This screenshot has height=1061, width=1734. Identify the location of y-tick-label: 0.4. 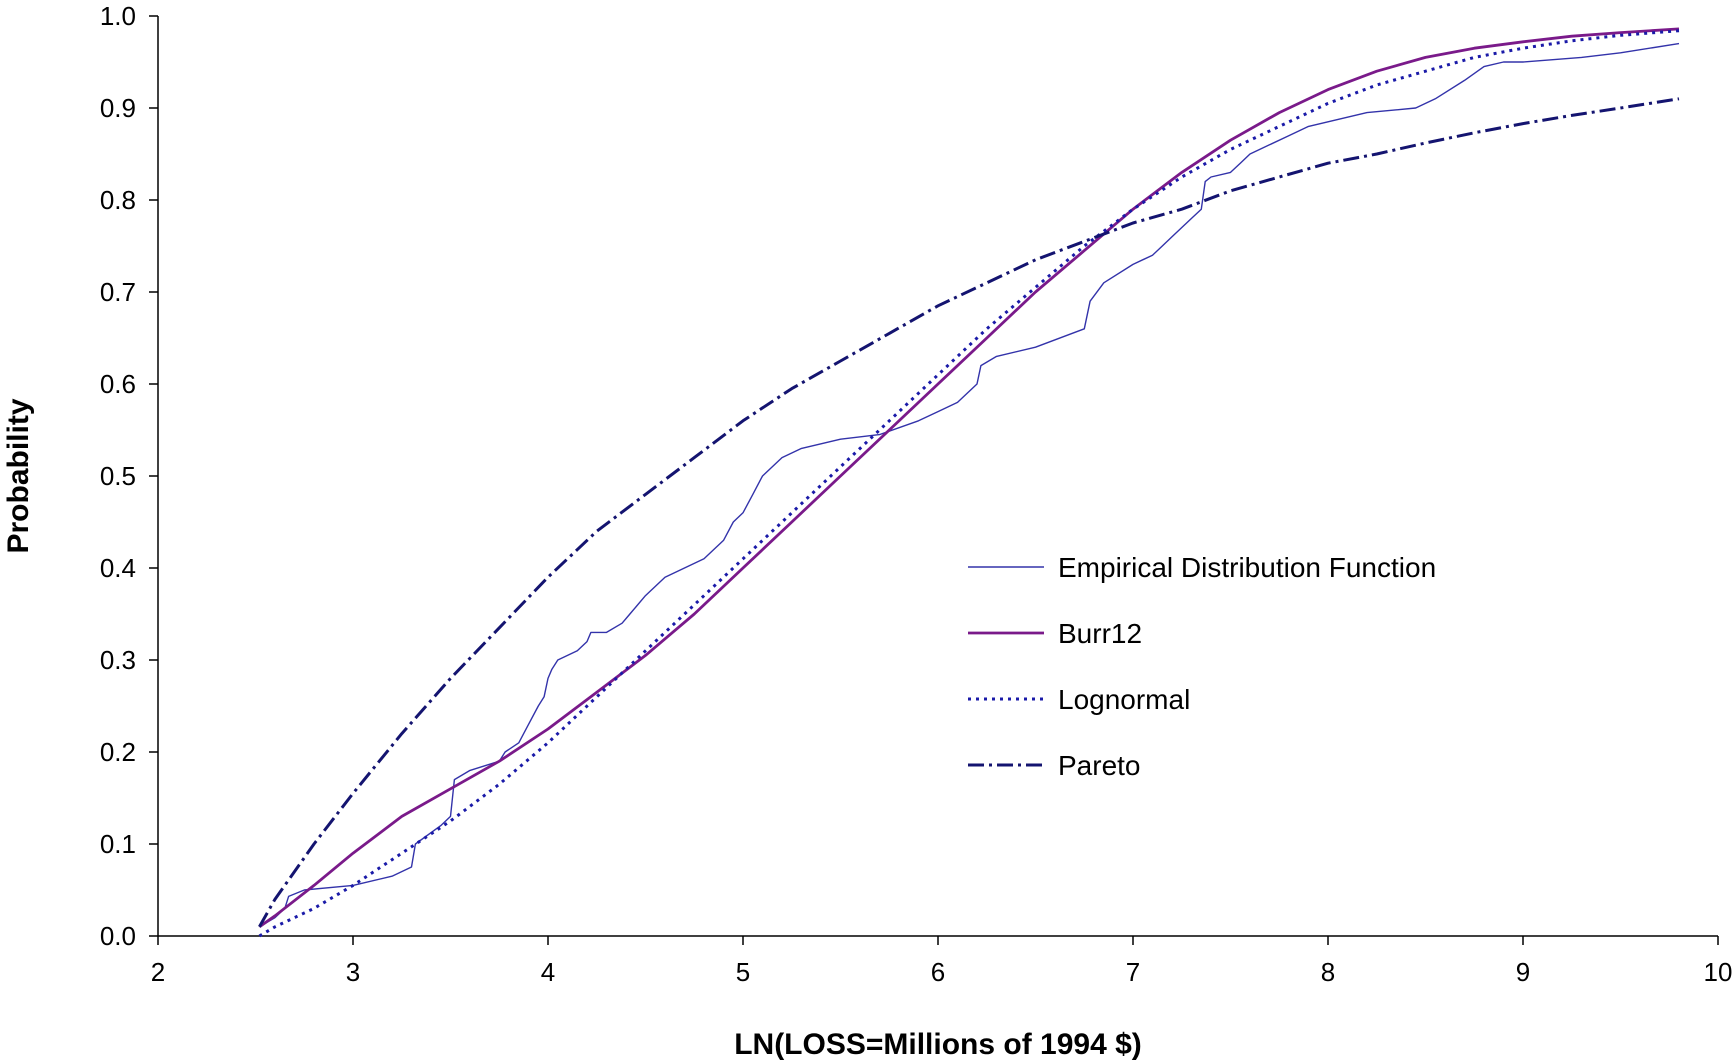
(118, 568).